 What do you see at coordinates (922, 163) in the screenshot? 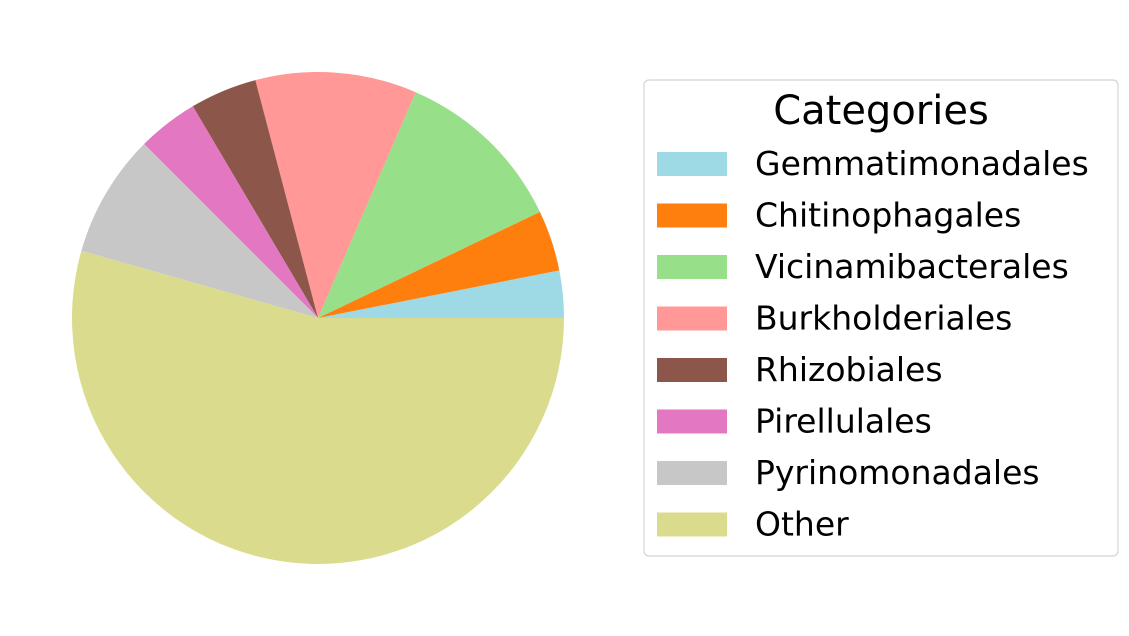
I see `legend-label-gemmatimonadales: Gemmatimonadales` at bounding box center [922, 163].